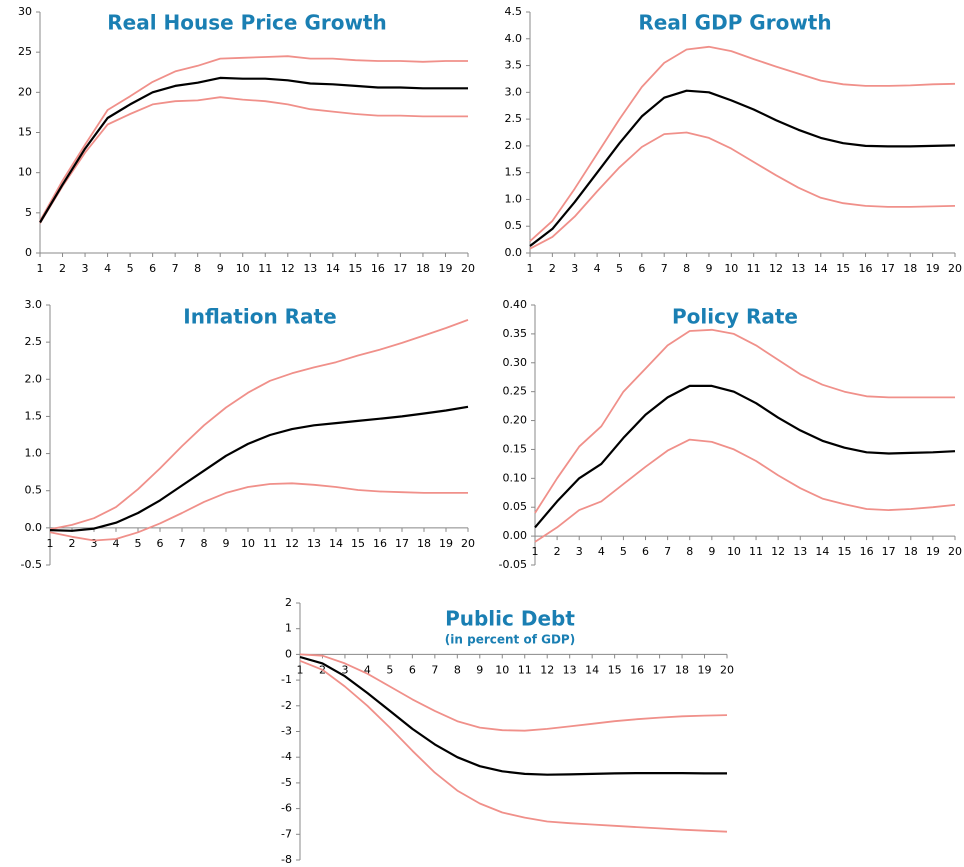 This screenshot has height=867, width=964. Describe the element at coordinates (514, 65) in the screenshot. I see `y-tick-label: 3.5` at that location.